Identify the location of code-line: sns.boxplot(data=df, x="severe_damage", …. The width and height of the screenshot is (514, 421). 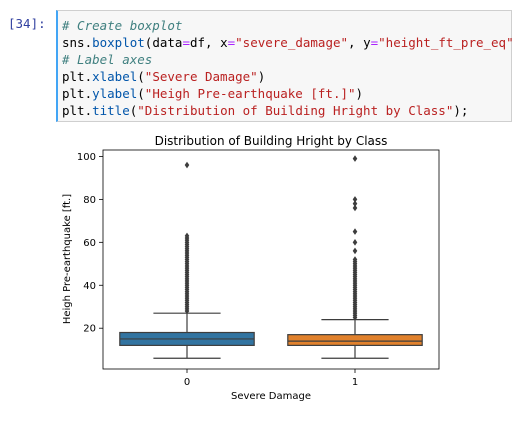
(288, 42).